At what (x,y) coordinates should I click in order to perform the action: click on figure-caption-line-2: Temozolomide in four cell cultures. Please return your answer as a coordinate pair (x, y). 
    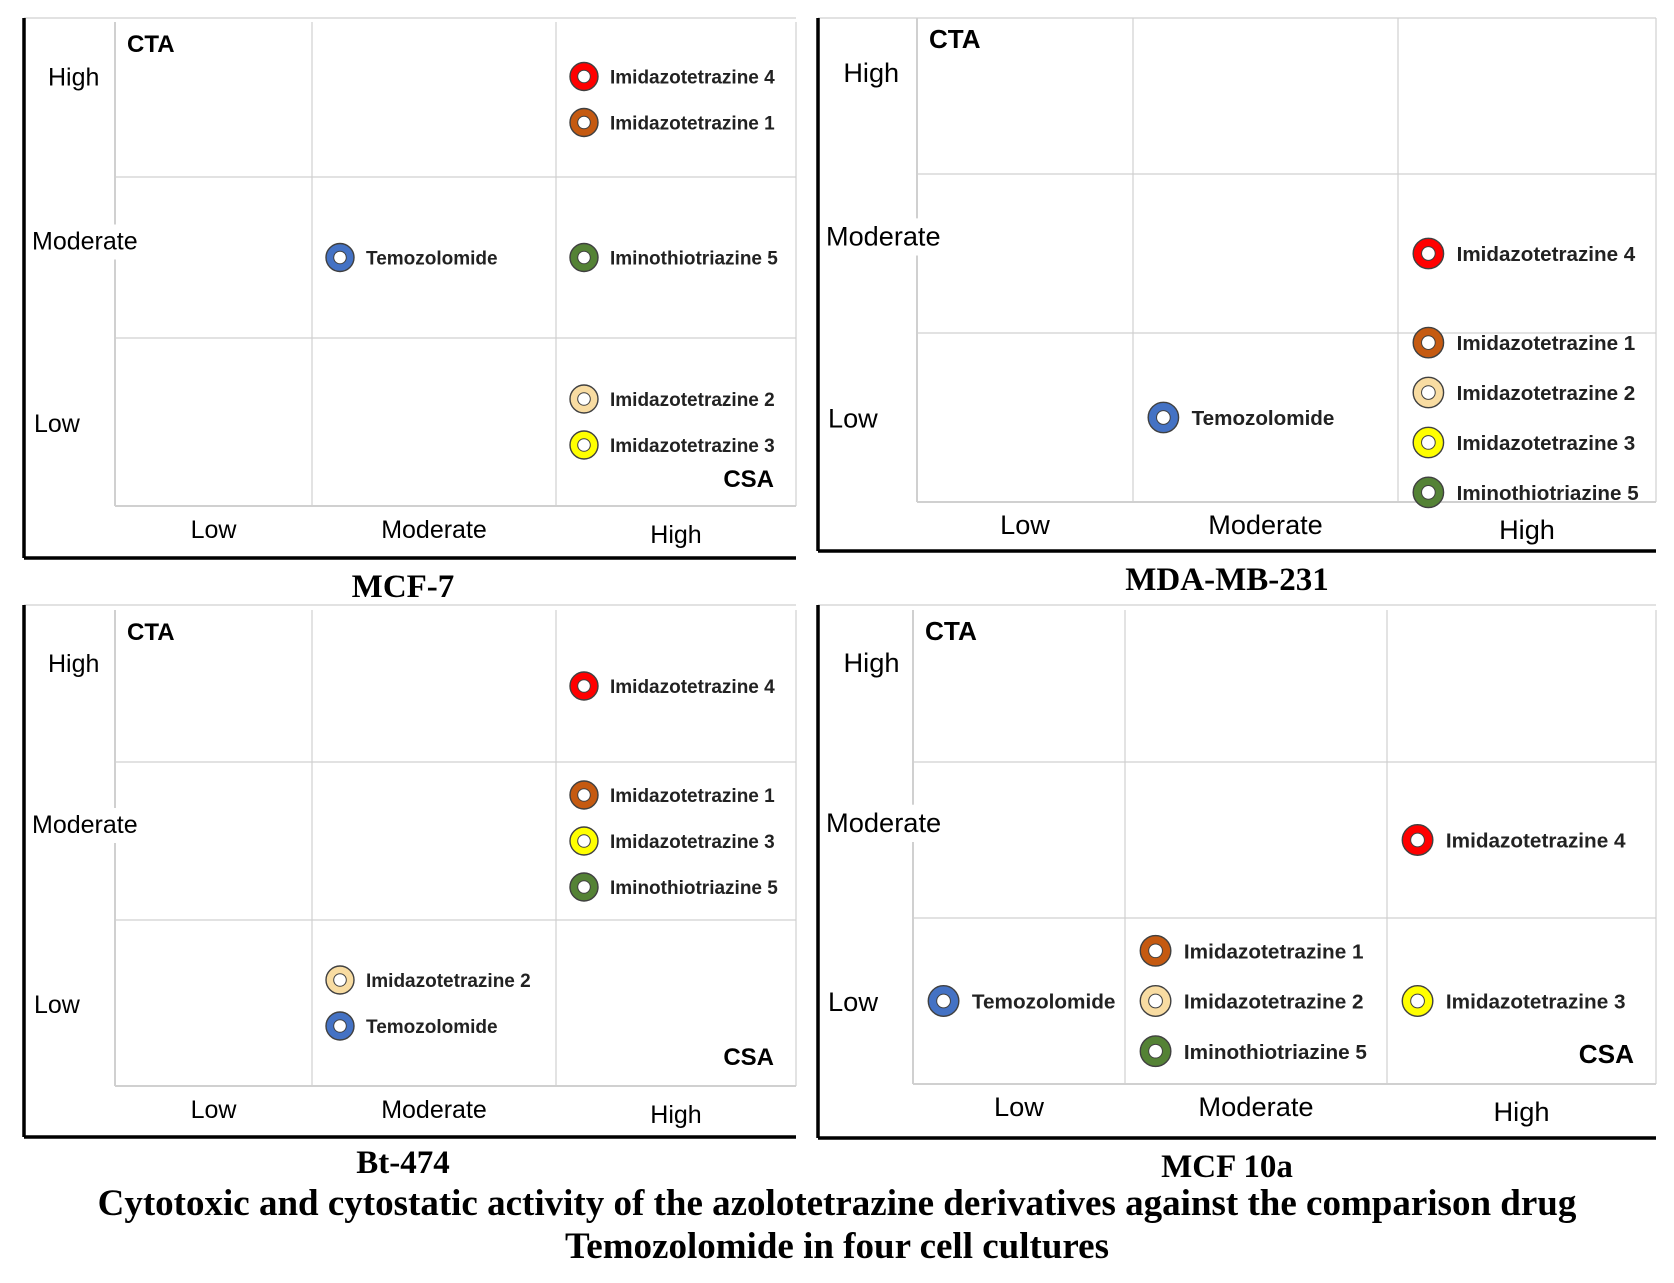
    Looking at the image, I should click on (837, 1246).